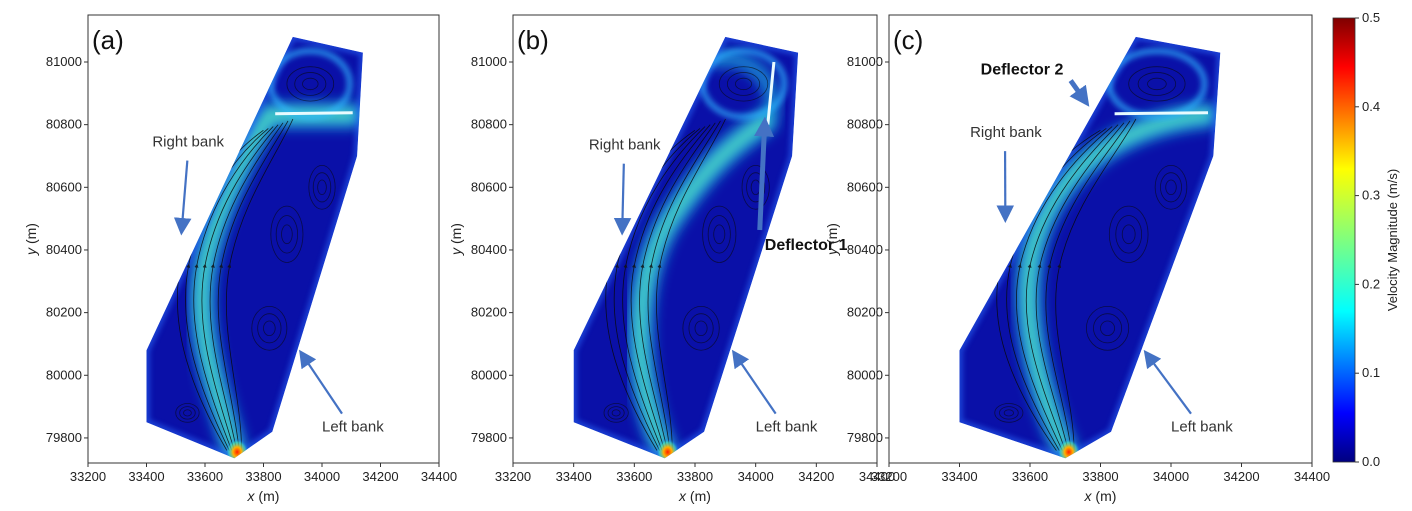 The height and width of the screenshot is (511, 1412). What do you see at coordinates (1371, 17) in the screenshot?
I see `colorbar-tick-label: 0.5` at bounding box center [1371, 17].